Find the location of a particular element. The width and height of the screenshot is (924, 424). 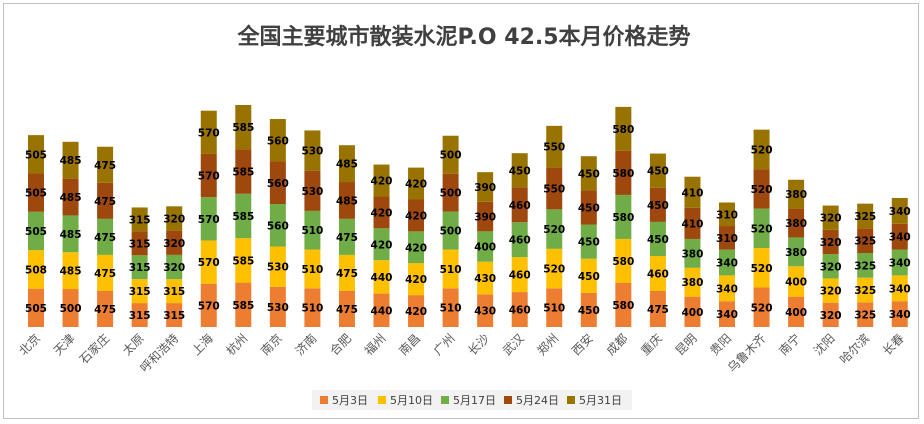

bar-segment-长沙-5月31日 is located at coordinates (485, 187).